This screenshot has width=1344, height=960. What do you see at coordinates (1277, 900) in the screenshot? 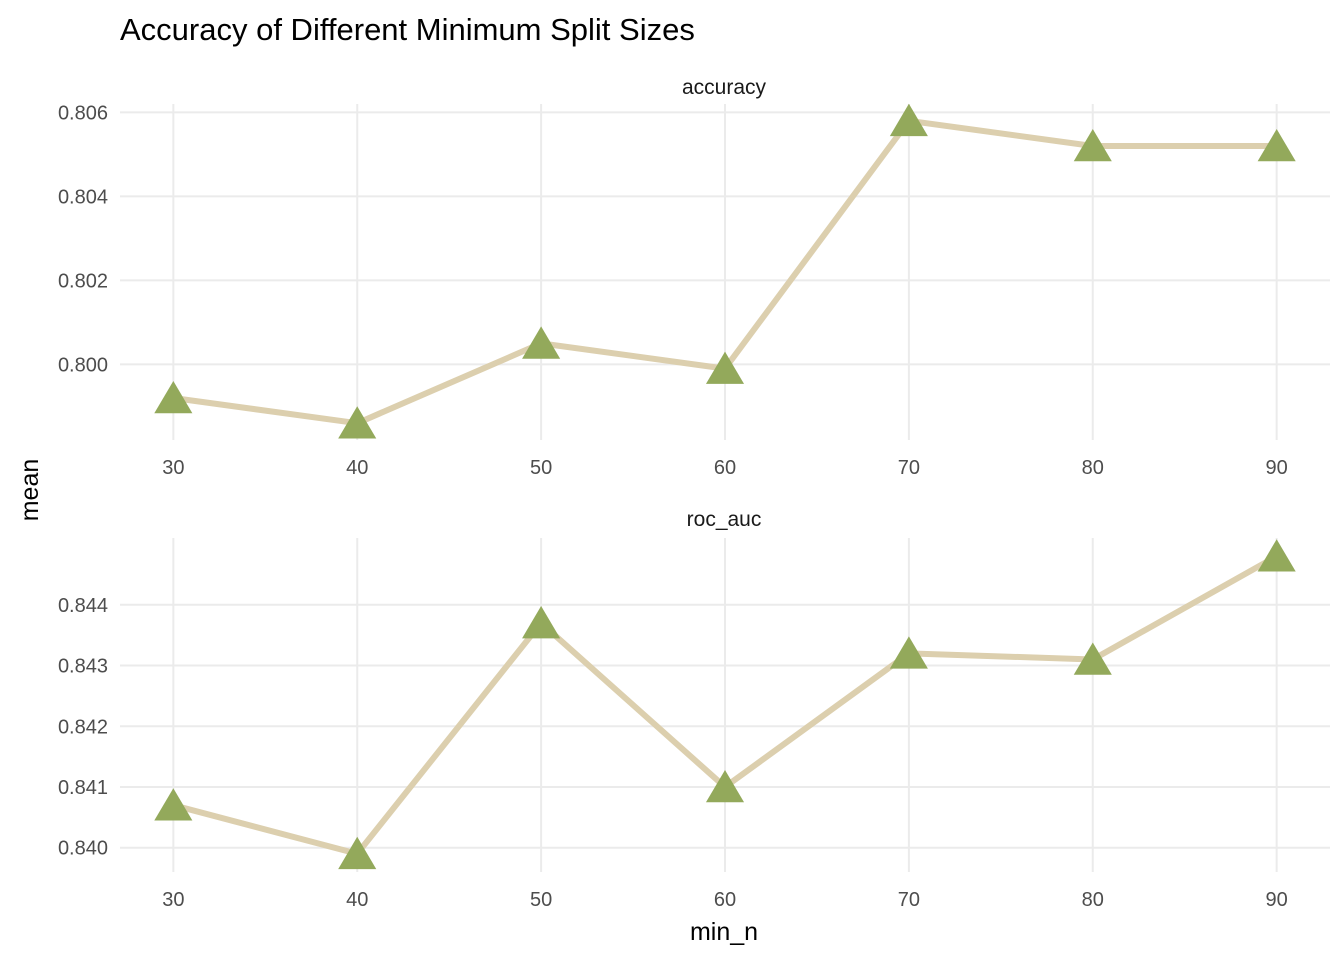
I see `x-tick-label-roc-auc: 90` at bounding box center [1277, 900].